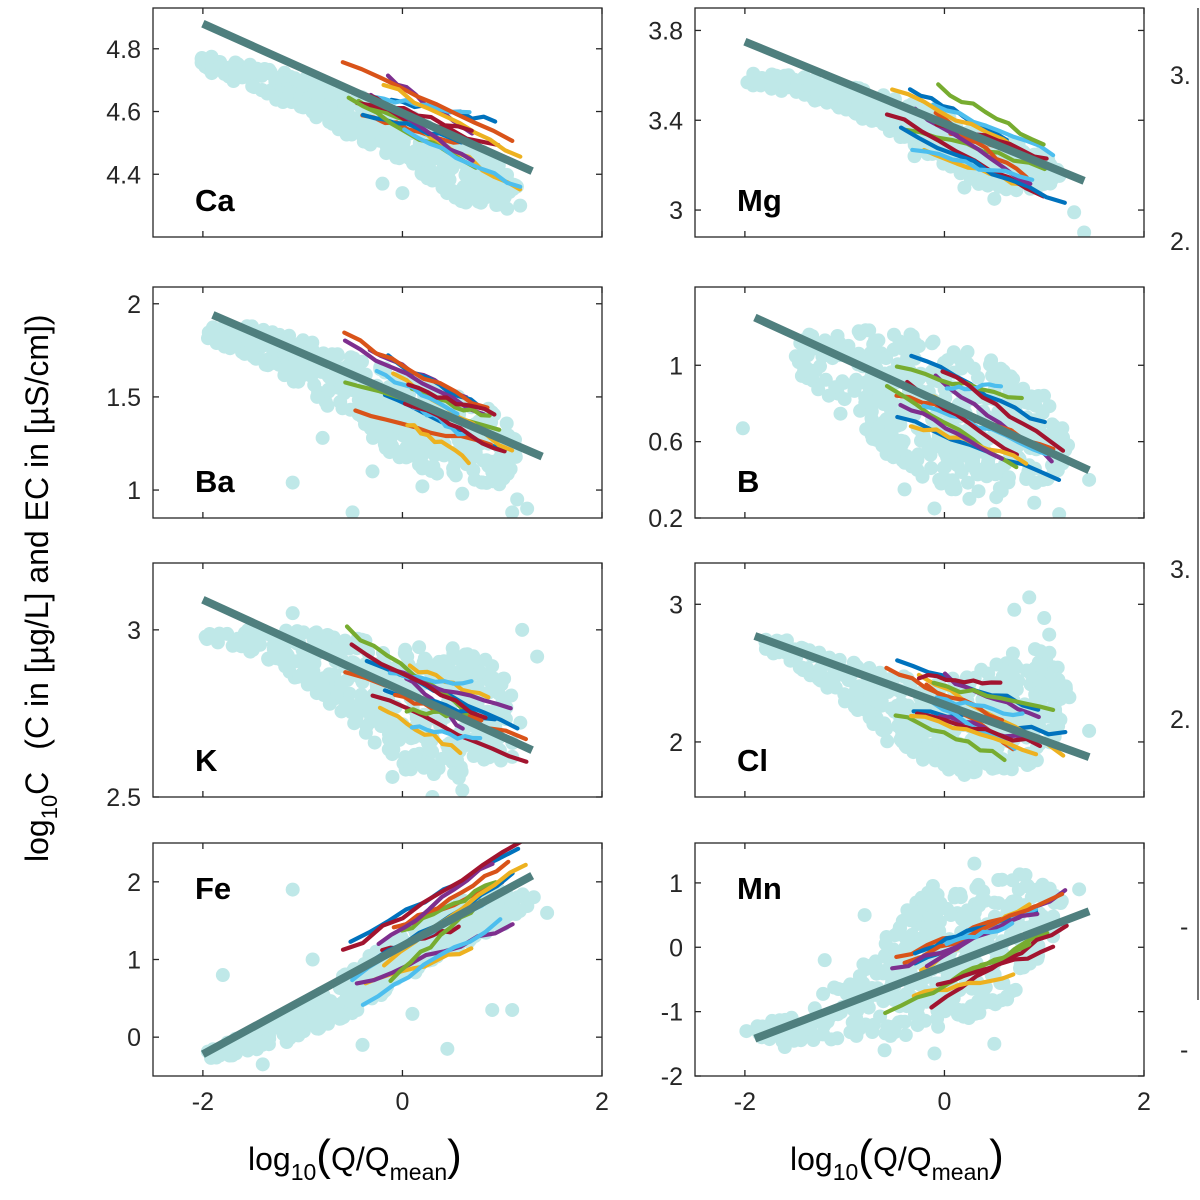 The width and height of the screenshot is (1200, 1200). What do you see at coordinates (811, 1159) in the screenshot?
I see `x-axis-label-log: log` at bounding box center [811, 1159].